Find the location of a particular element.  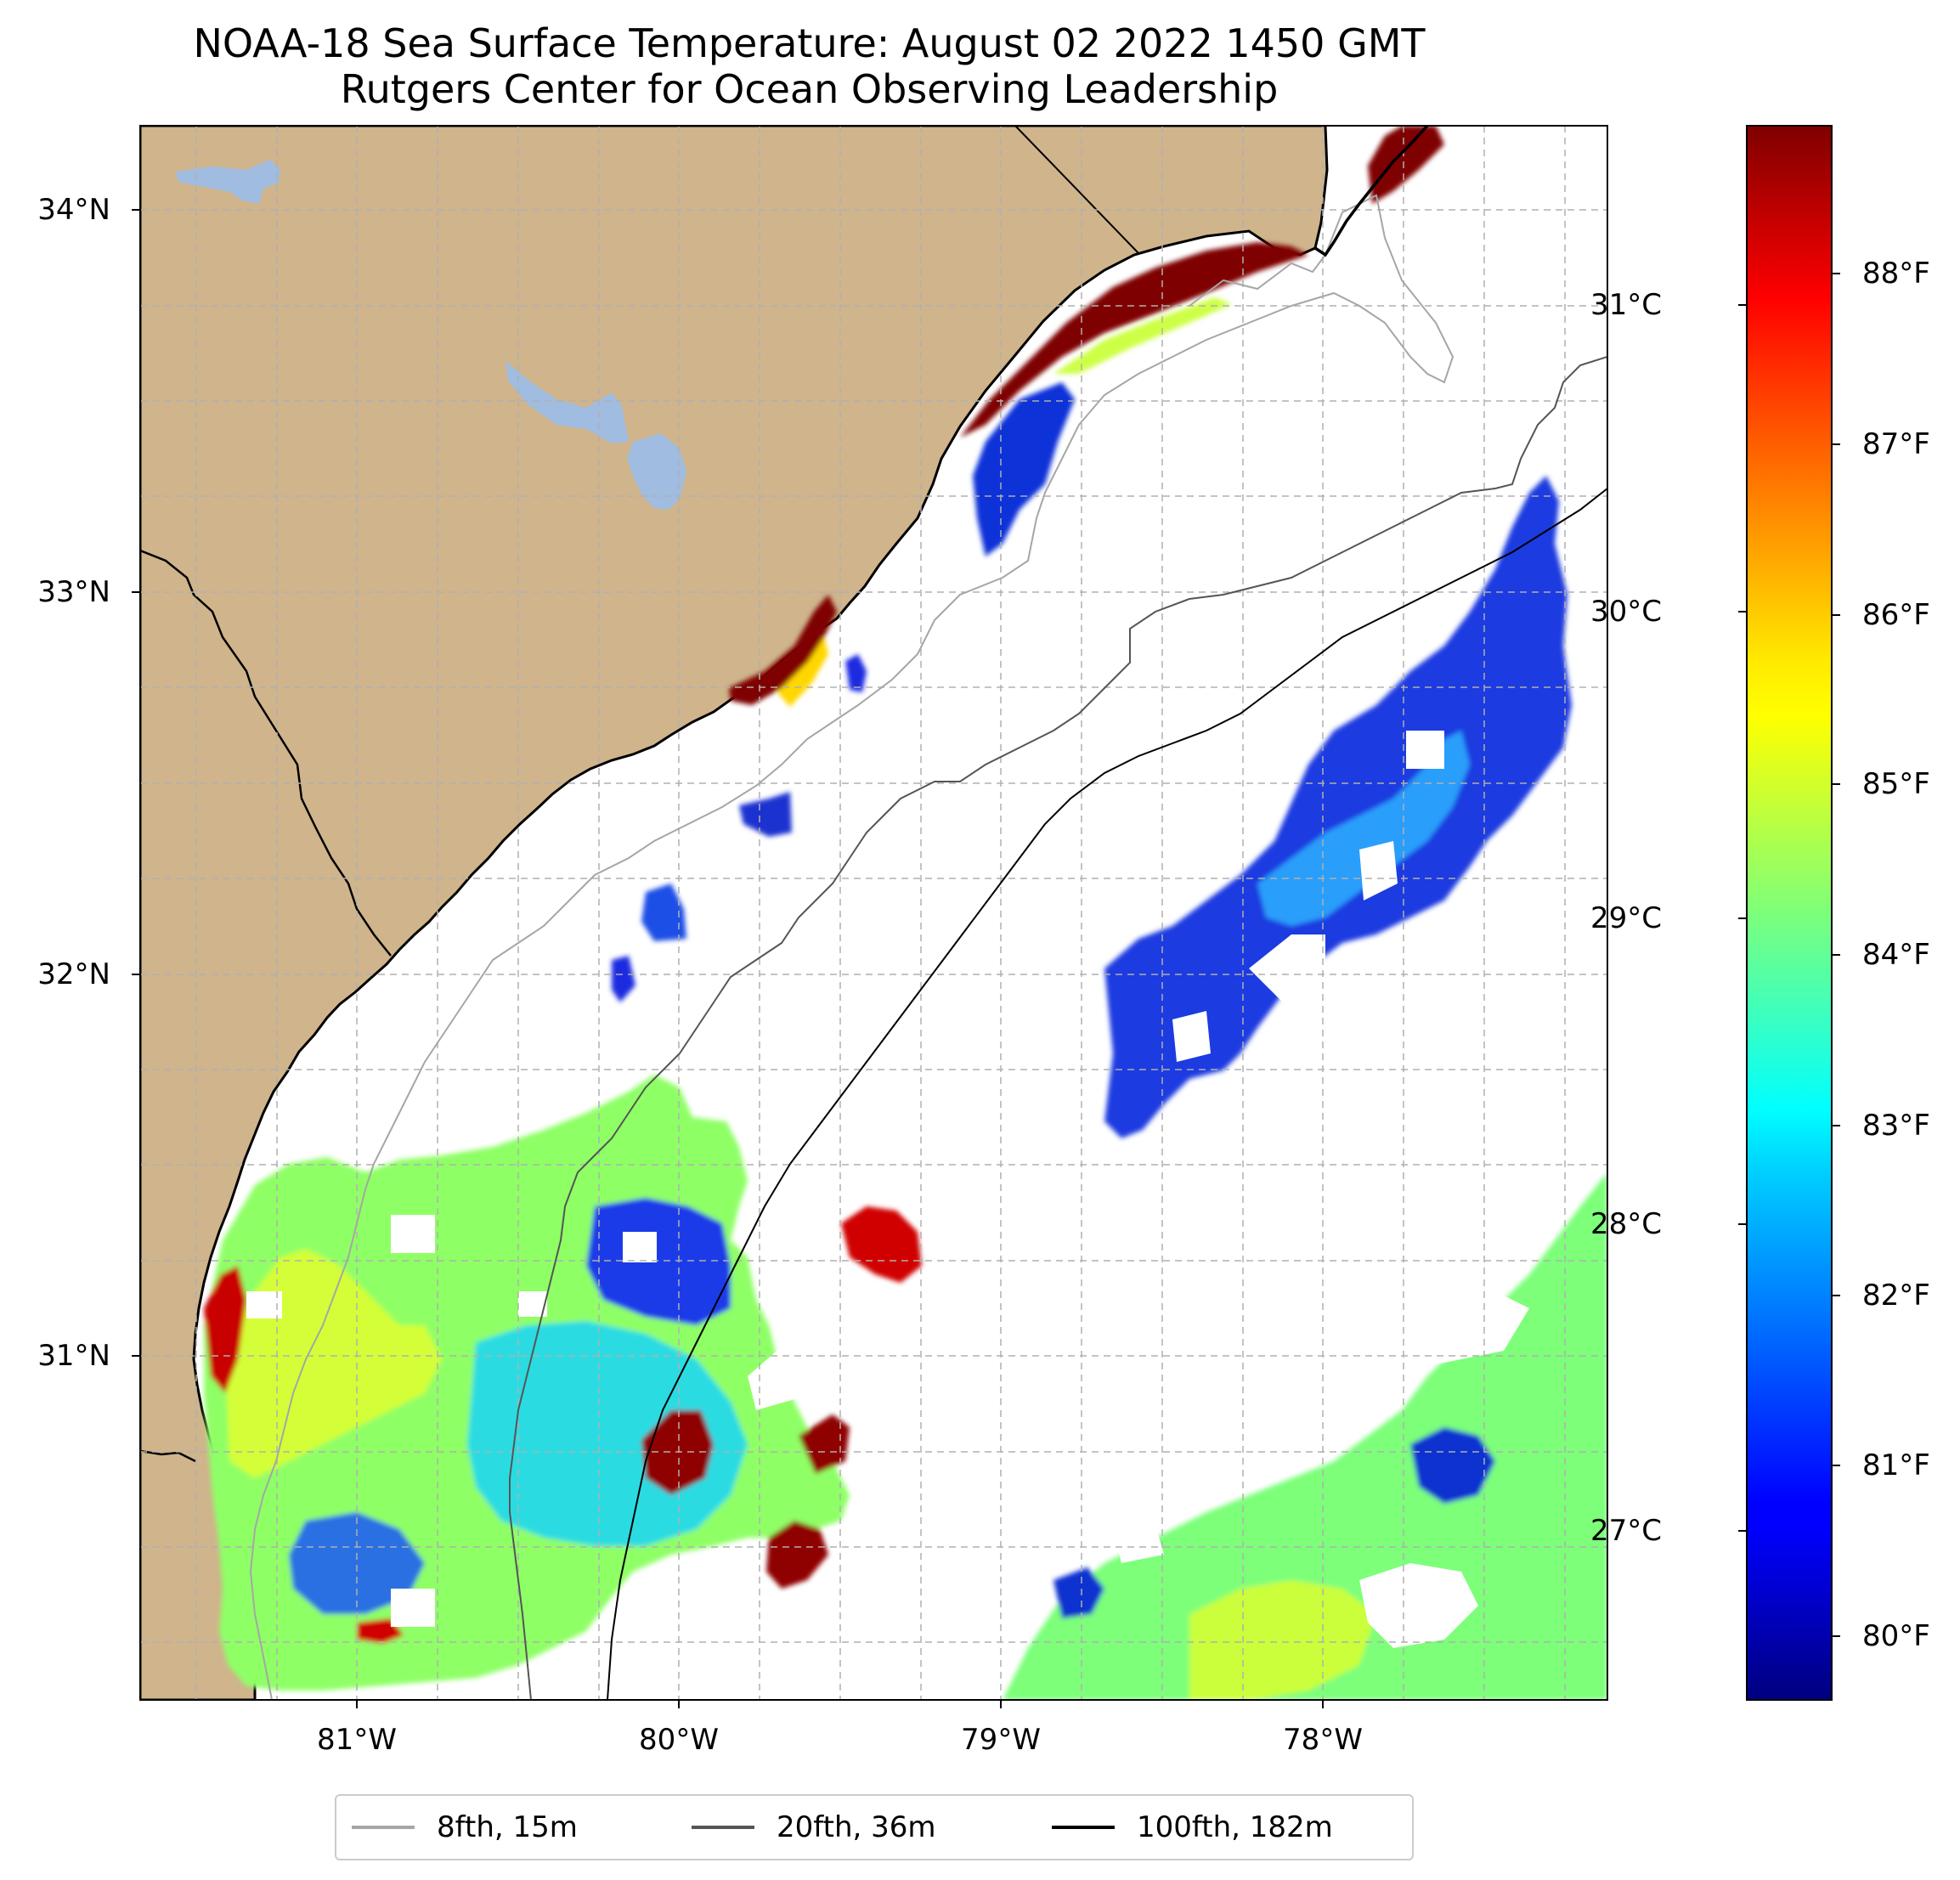

sst-patch-ga-blue is located at coordinates (658, 1262).